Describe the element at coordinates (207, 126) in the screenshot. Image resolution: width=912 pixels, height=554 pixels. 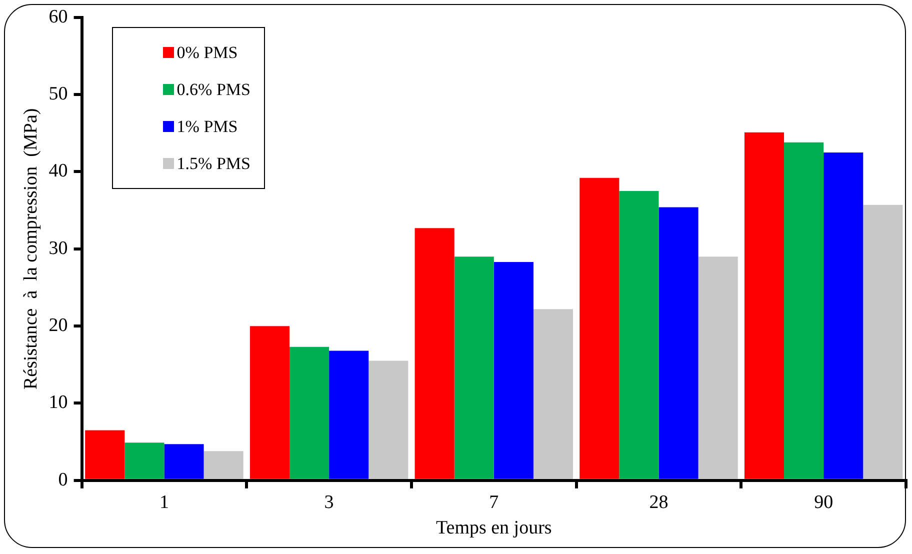
I see `legend-label: 1% PMS` at that location.